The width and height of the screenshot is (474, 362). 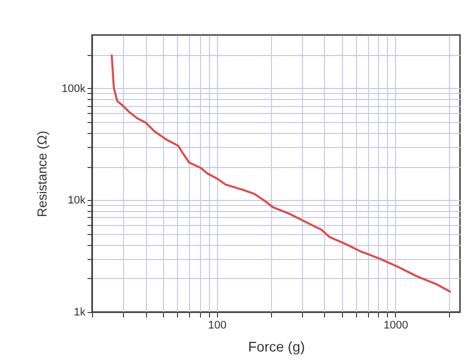 What do you see at coordinates (276, 346) in the screenshot?
I see `x-axis-title: Force (g)` at bounding box center [276, 346].